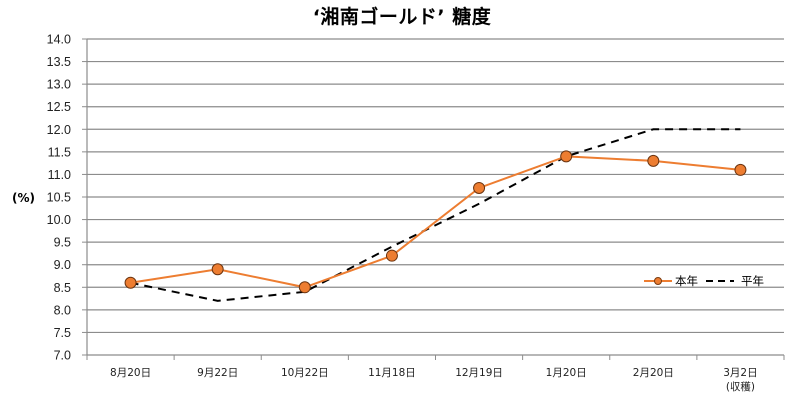  I want to click on y-tick-label: 13.5, so click(59, 62).